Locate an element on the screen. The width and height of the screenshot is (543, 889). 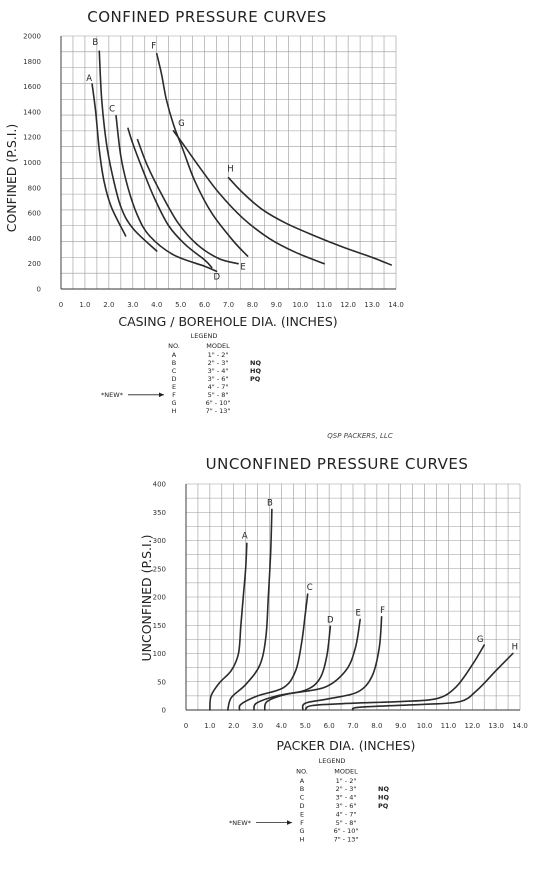
series-line-c is located at coordinates (273, 652).